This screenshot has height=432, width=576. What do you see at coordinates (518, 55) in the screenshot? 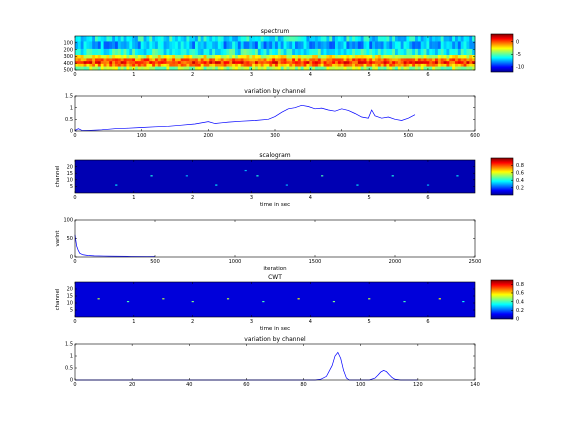
I see `colorbar-tick-label: -5` at bounding box center [518, 55].